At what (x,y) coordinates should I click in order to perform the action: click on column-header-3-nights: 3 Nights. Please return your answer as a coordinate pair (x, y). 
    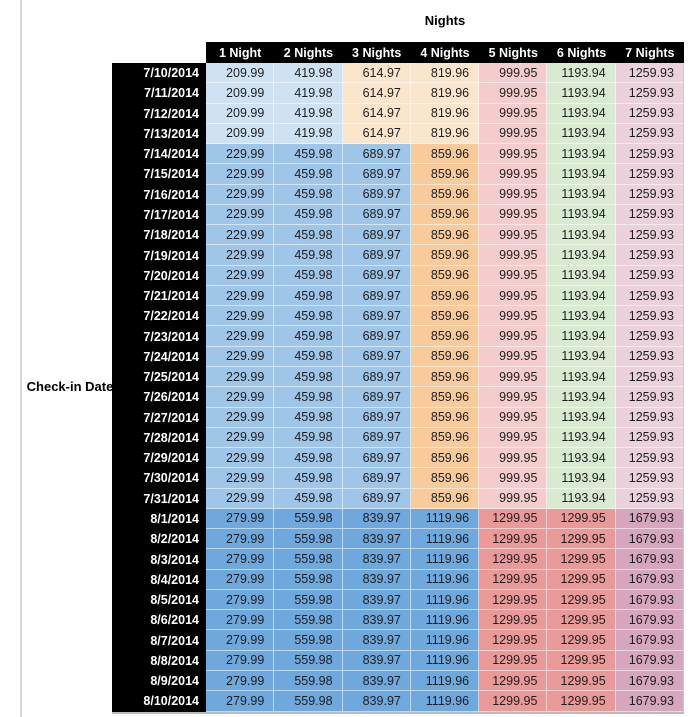
    Looking at the image, I should click on (377, 52).